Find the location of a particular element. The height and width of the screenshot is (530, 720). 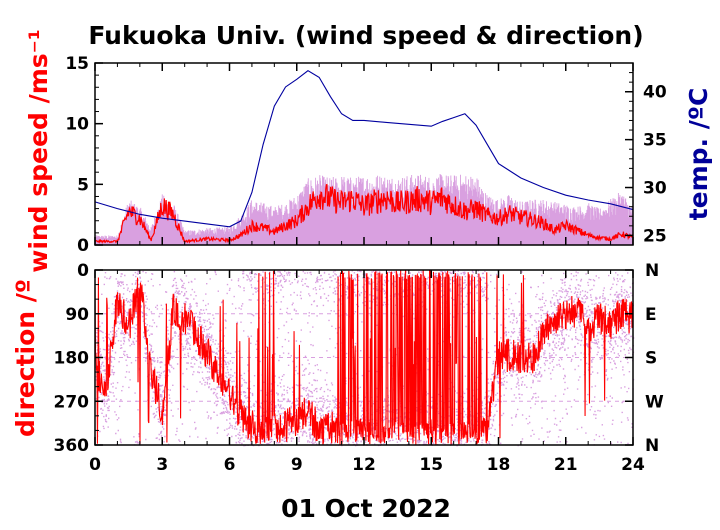

mean-wind-series is located at coordinates (364, 213).